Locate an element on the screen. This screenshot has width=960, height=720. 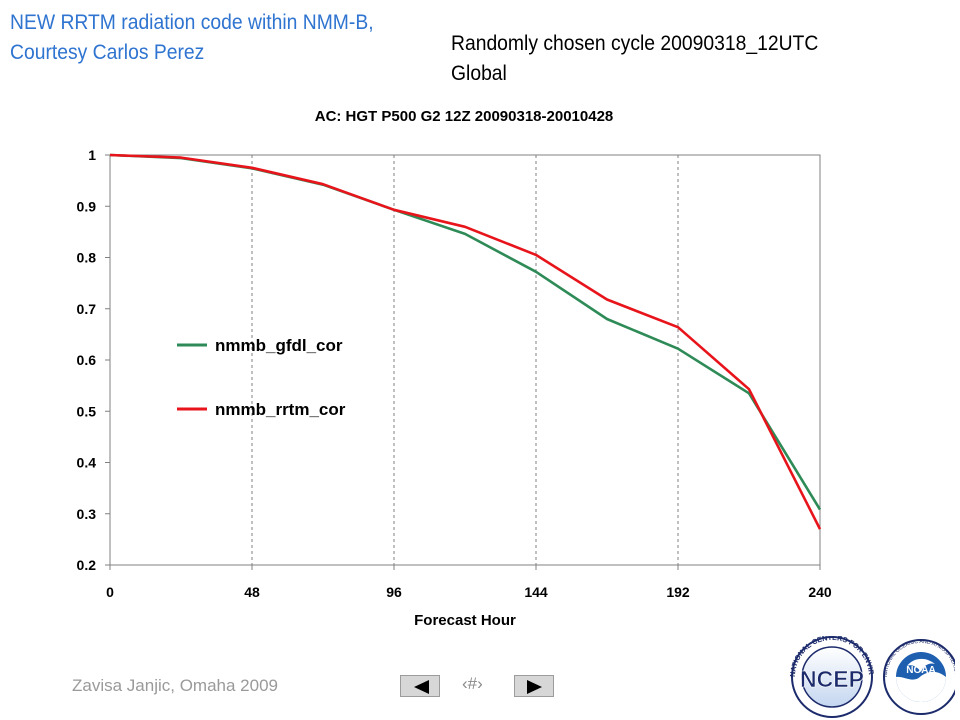
x-tick-label: 144 is located at coordinates (536, 592).